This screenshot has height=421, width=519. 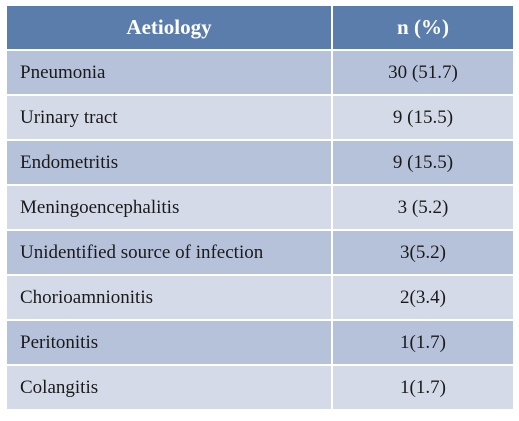 I want to click on aetiology-cell: Chorioamnionitis, so click(x=169, y=297).